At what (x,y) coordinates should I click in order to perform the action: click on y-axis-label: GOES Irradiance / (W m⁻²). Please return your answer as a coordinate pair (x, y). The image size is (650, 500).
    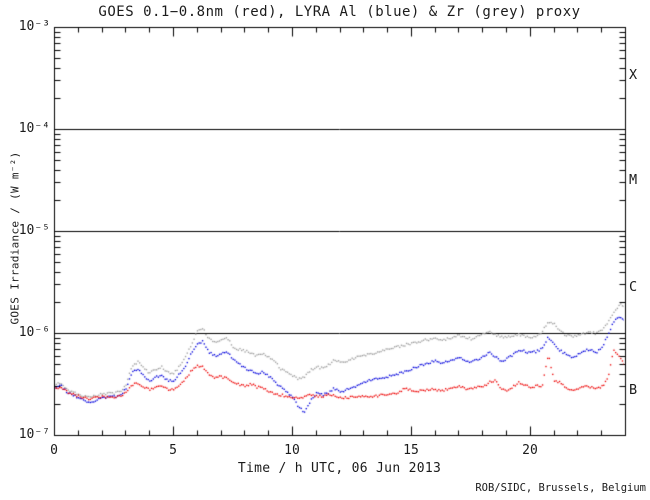
    Looking at the image, I should click on (15, 238).